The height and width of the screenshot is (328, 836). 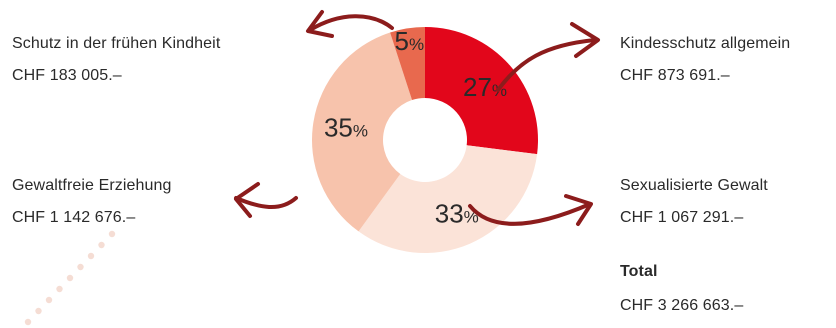 What do you see at coordinates (116, 43) in the screenshot?
I see `legend-name: Schutz in der frühen Kindheit` at bounding box center [116, 43].